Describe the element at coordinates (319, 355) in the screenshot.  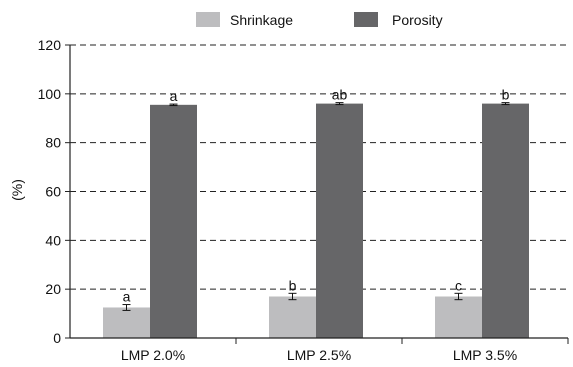
I see `x-tick-label: LMP 2.5%` at that location.